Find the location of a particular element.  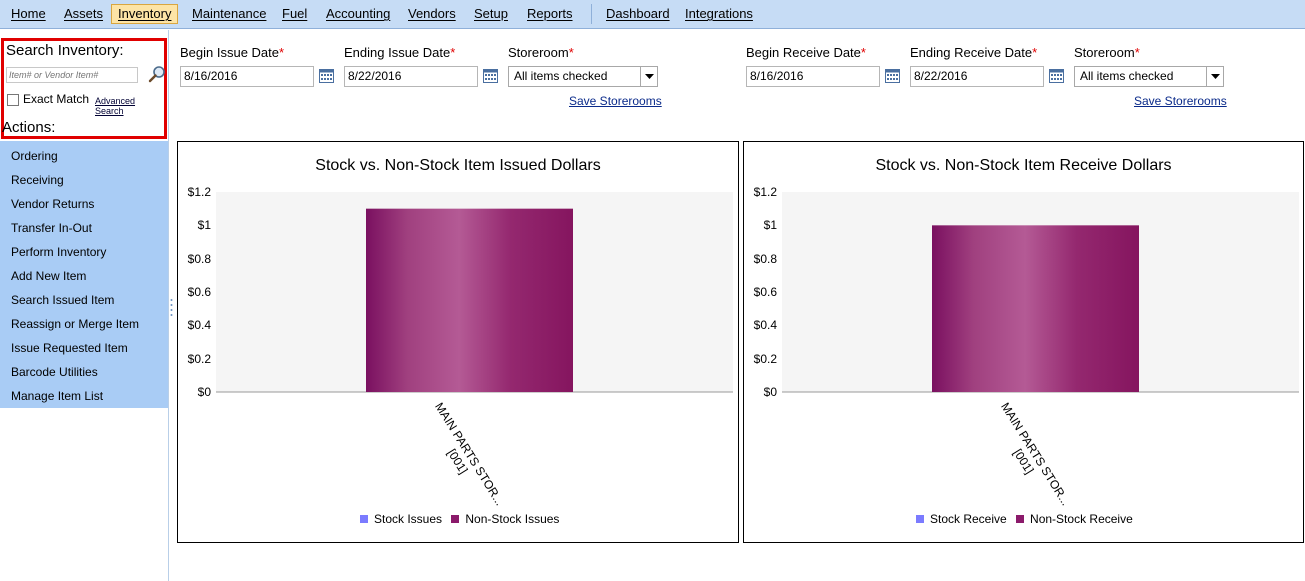

chart-legend: Stock Issues Non-Stock Issues is located at coordinates (462, 519).